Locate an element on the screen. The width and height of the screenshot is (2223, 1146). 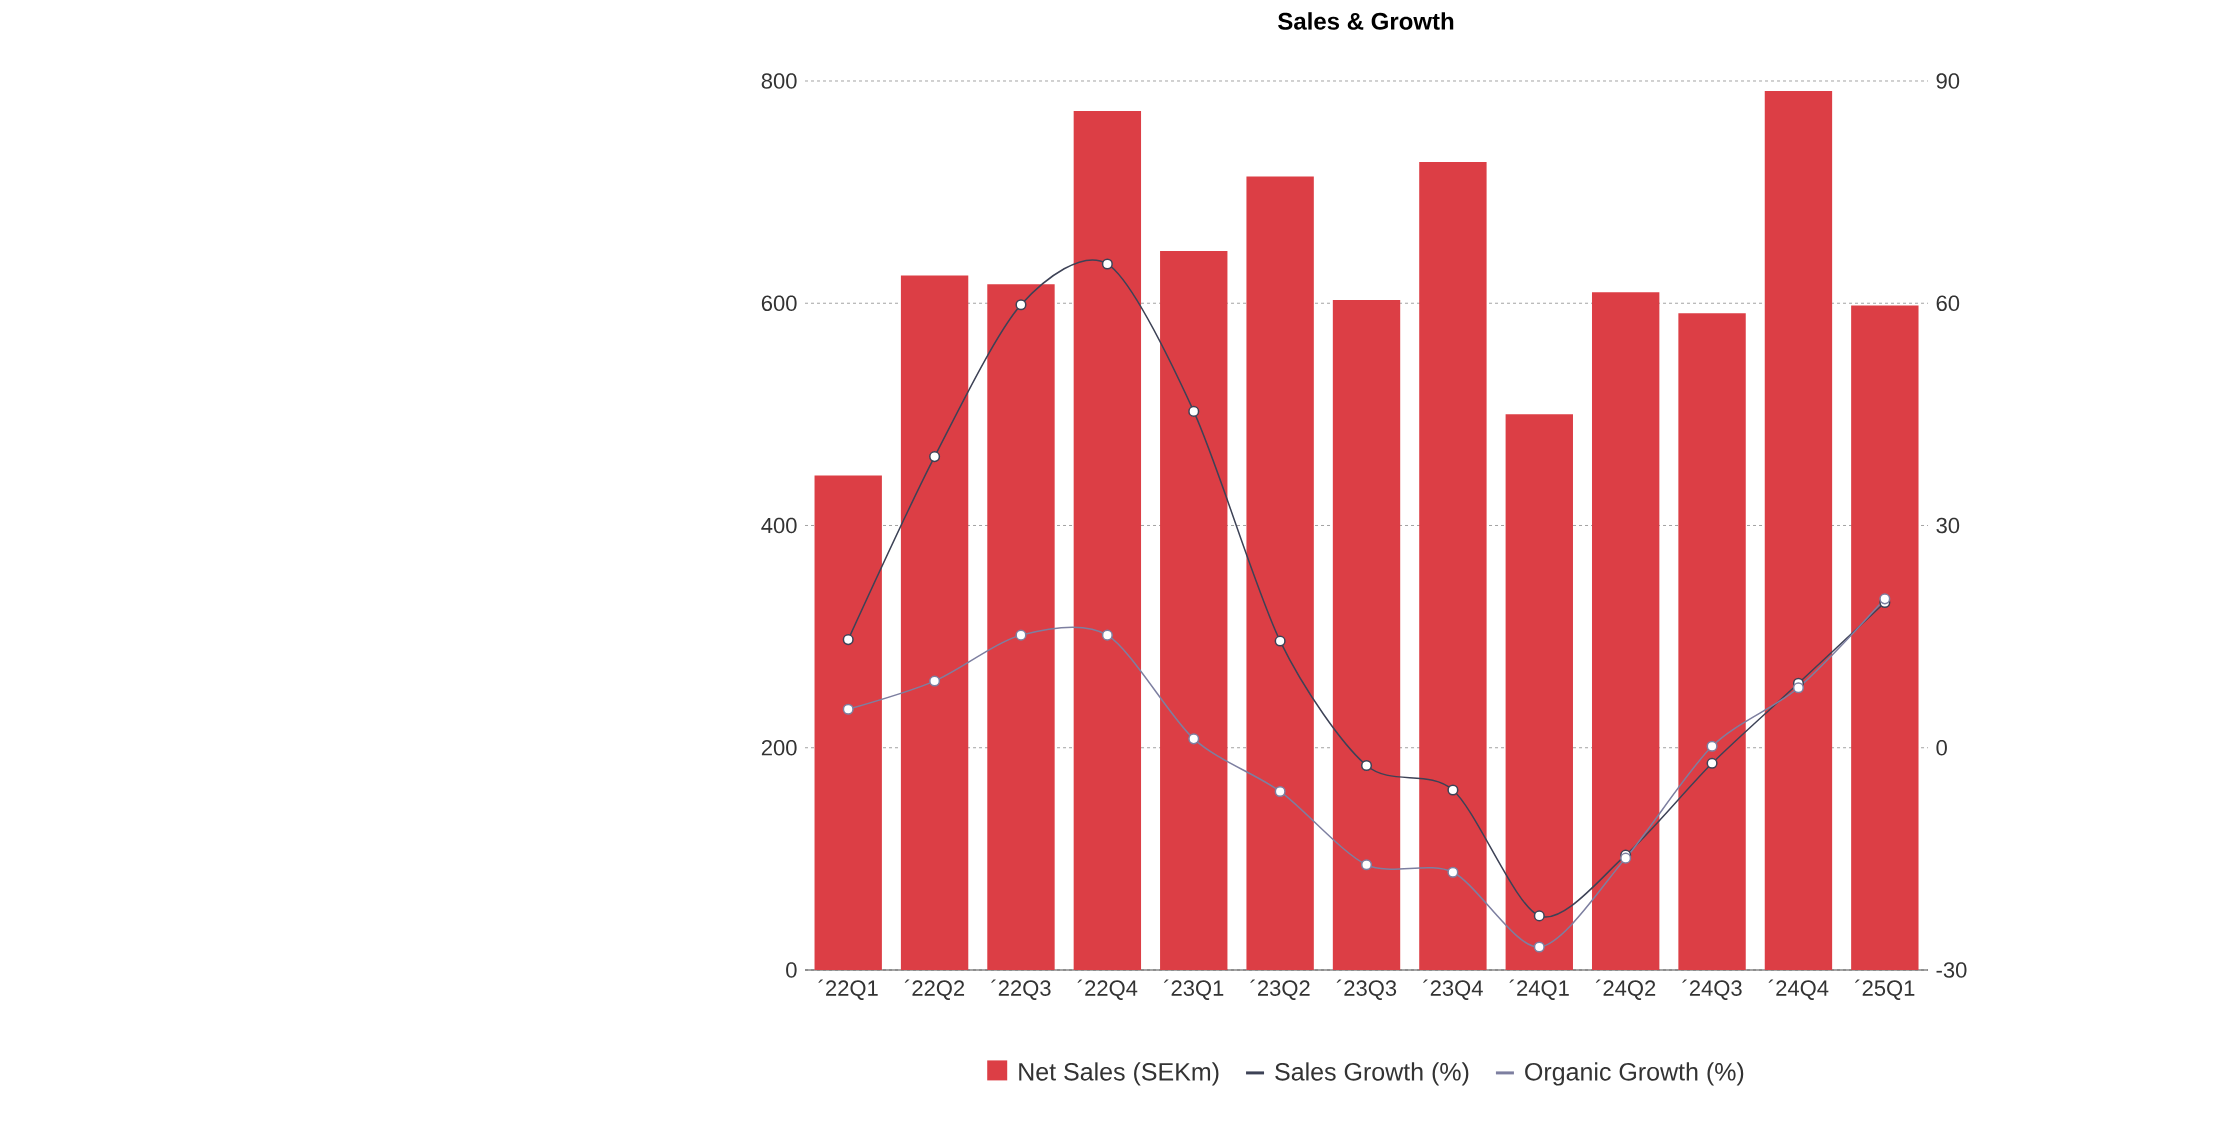
x-tick-label: ´23Q4 is located at coordinates (1453, 989).